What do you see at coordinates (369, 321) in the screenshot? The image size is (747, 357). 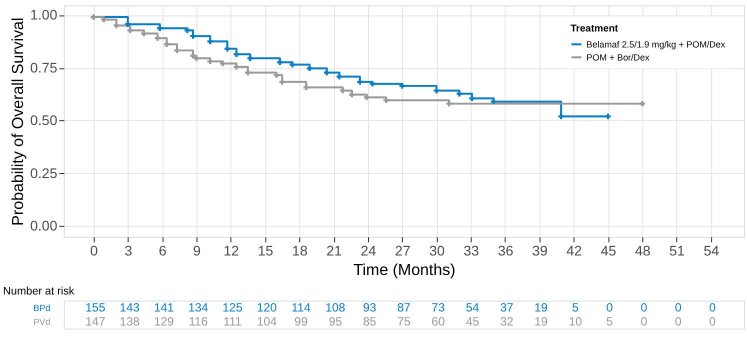 I see `text: 85` at bounding box center [369, 321].